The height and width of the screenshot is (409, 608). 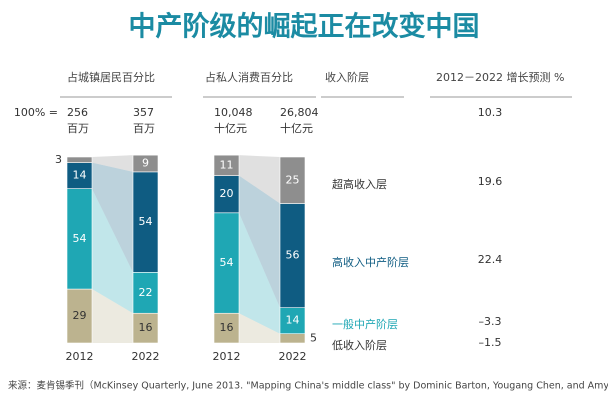 What do you see at coordinates (304, 27) in the screenshot?
I see `chart-title: 中产阶级的崛起正在改变中国` at bounding box center [304, 27].